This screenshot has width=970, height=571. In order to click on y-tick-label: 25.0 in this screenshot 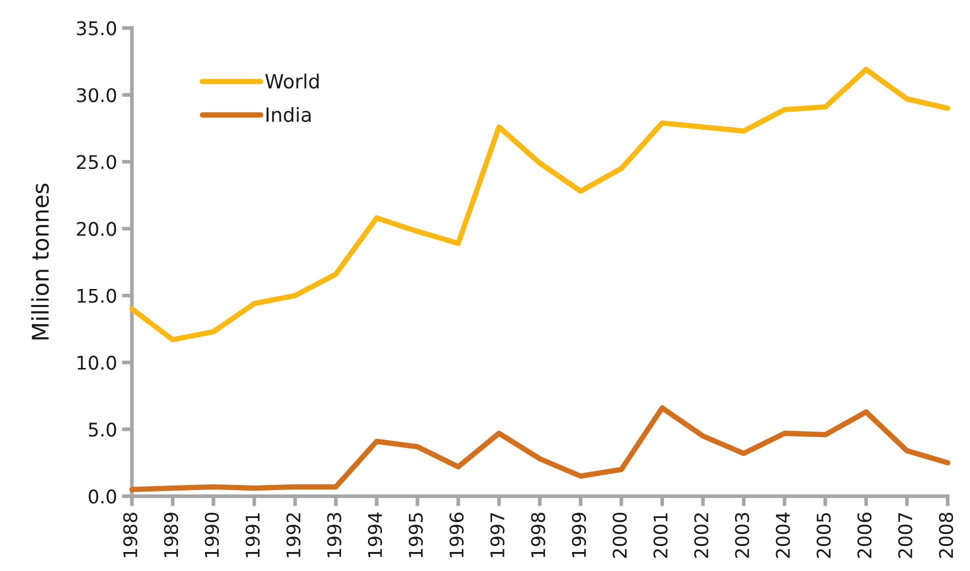, I will do `click(96, 162)`.